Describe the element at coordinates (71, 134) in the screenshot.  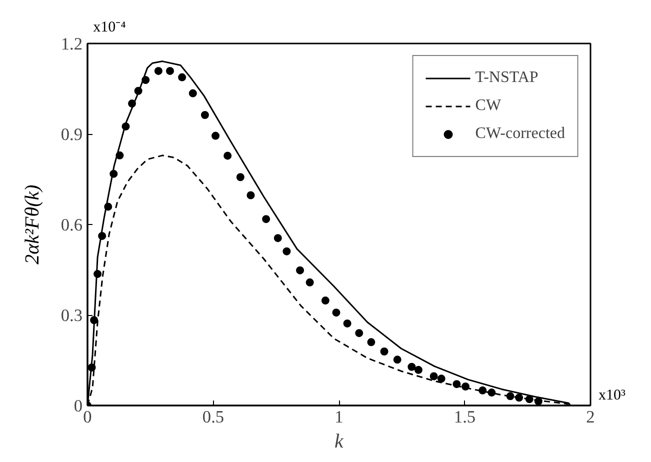
I see `y-tick-label: 0.9` at that location.